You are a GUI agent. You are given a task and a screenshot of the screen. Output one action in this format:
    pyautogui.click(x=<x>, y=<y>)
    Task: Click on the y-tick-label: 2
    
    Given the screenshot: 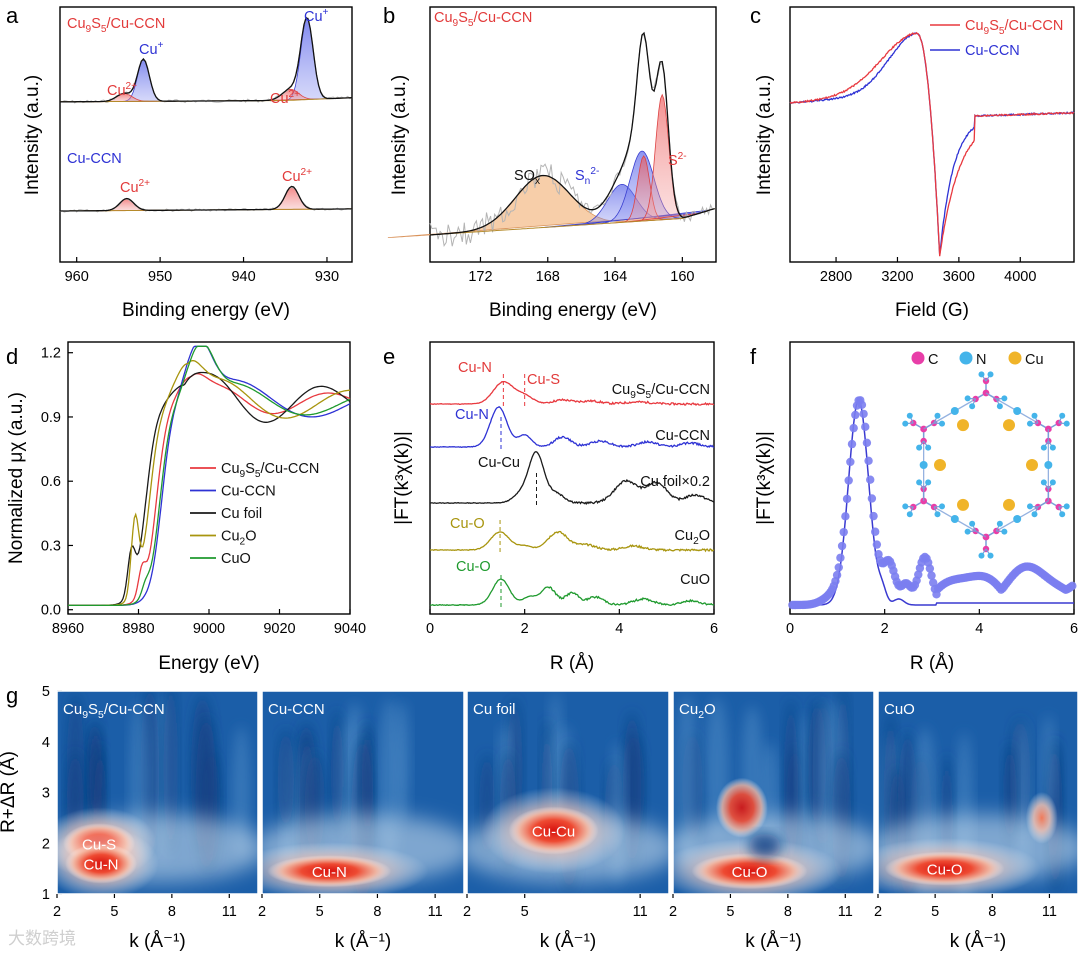 What is the action you would take?
    pyautogui.click(x=46, y=844)
    